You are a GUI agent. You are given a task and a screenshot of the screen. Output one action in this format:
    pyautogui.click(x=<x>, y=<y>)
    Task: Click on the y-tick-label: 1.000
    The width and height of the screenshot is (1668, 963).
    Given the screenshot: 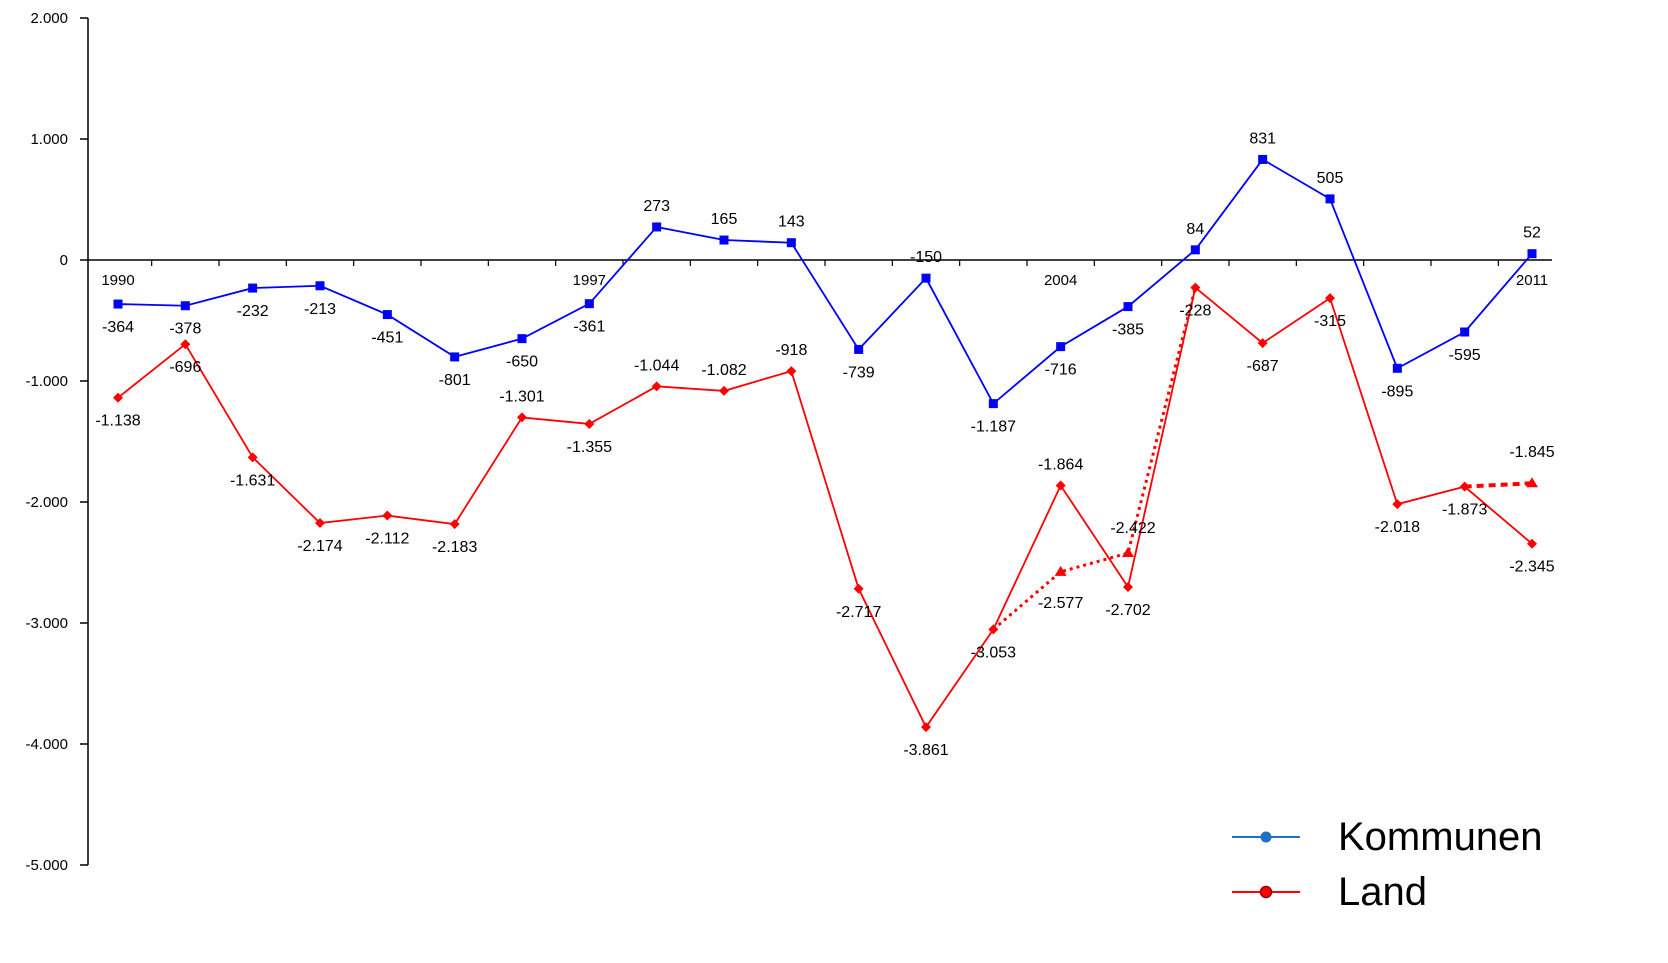 What is the action you would take?
    pyautogui.click(x=49, y=139)
    